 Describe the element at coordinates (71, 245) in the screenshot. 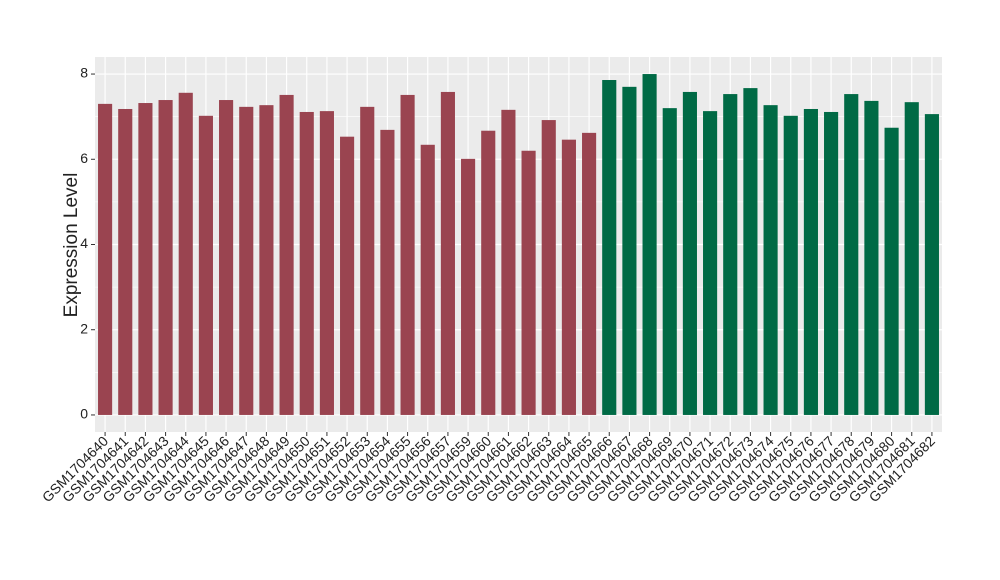

I see `y-axis-label: Expression Level` at that location.